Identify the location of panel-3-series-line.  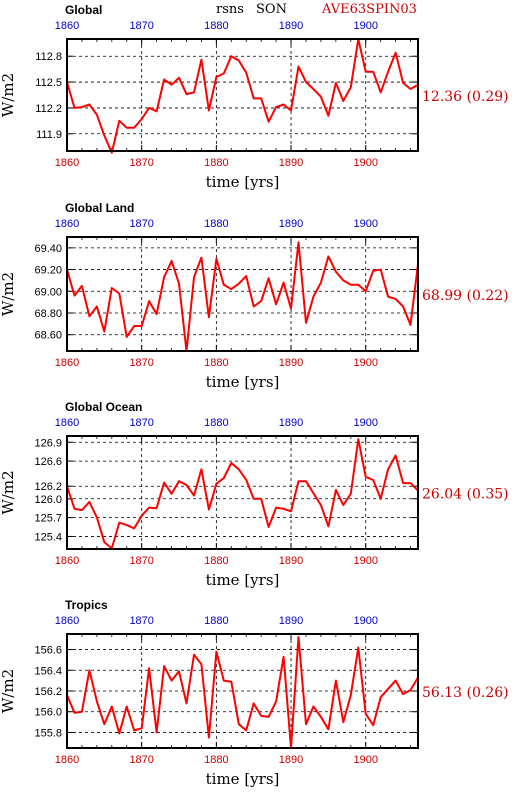
(242, 494).